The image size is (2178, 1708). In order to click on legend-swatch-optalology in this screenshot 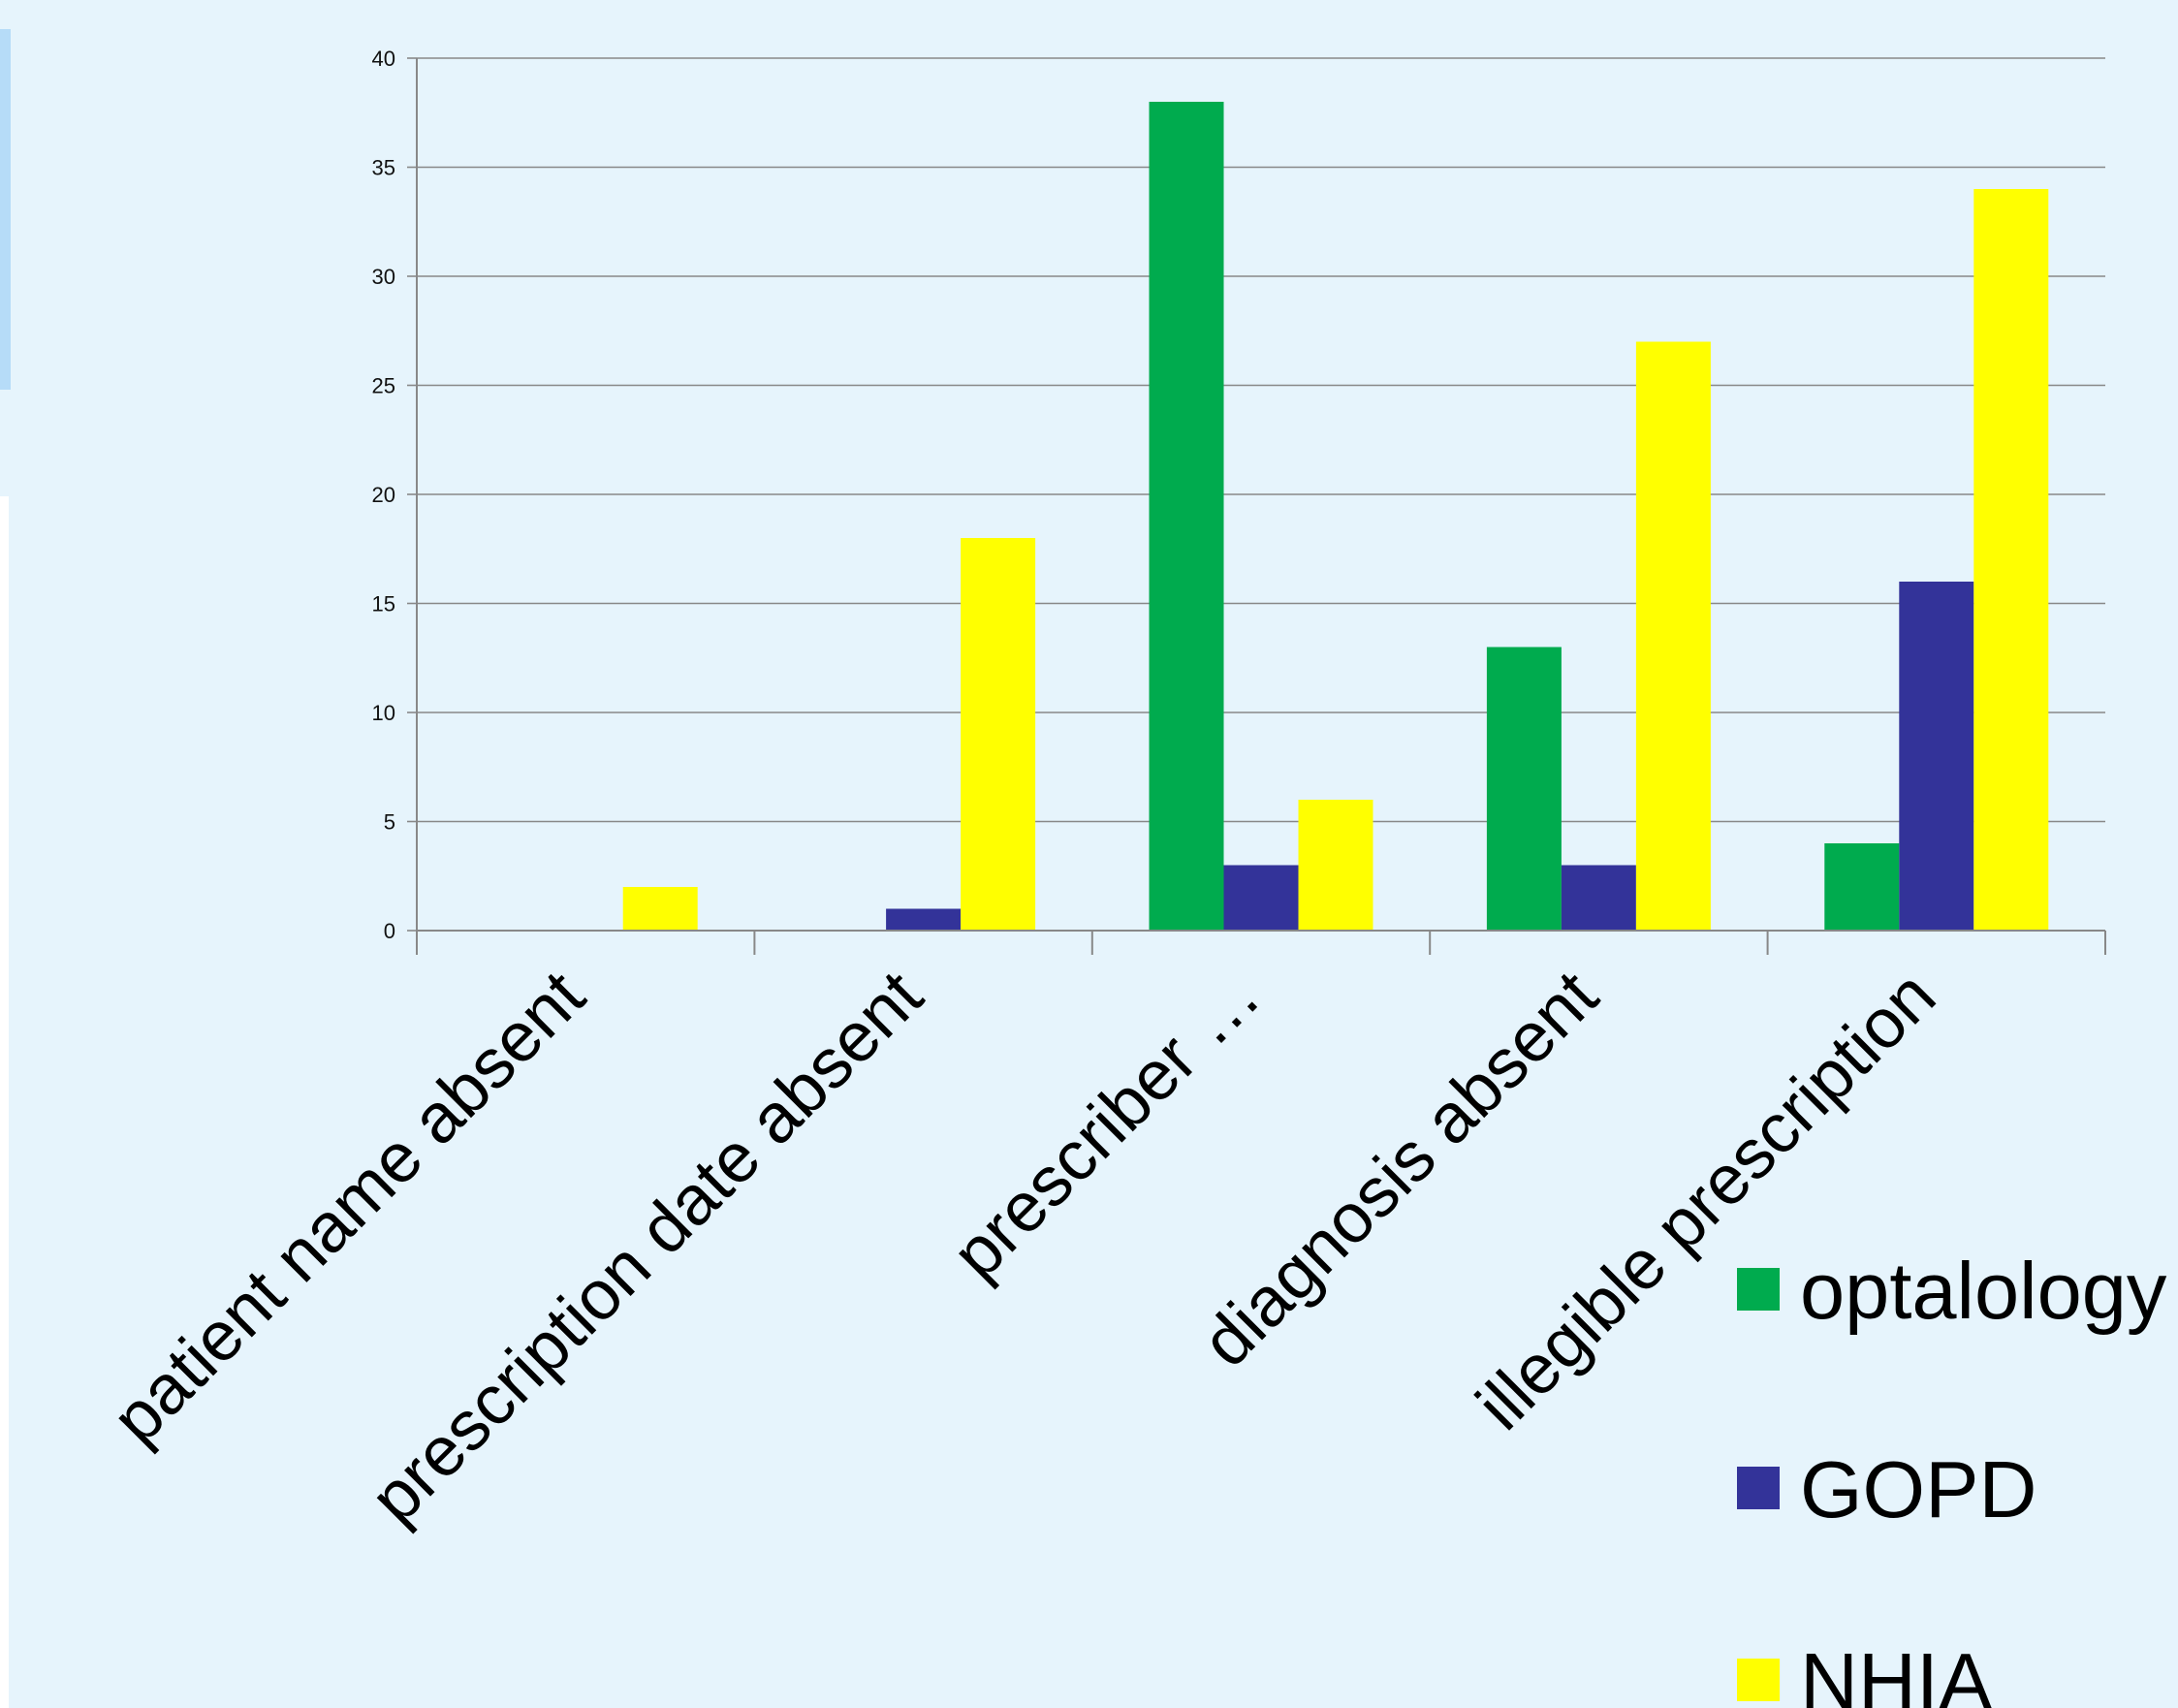, I will do `click(1758, 1289)`.